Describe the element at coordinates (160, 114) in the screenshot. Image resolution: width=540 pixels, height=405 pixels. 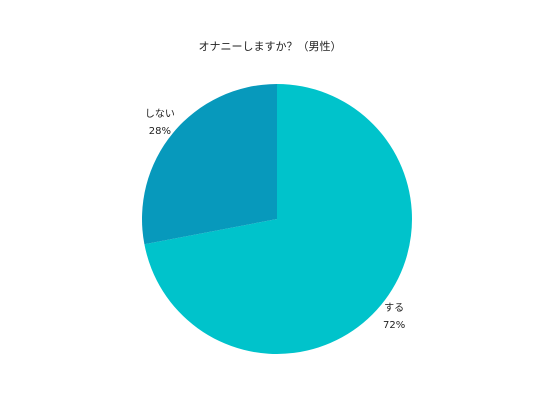
I see `slice-label: しない` at that location.